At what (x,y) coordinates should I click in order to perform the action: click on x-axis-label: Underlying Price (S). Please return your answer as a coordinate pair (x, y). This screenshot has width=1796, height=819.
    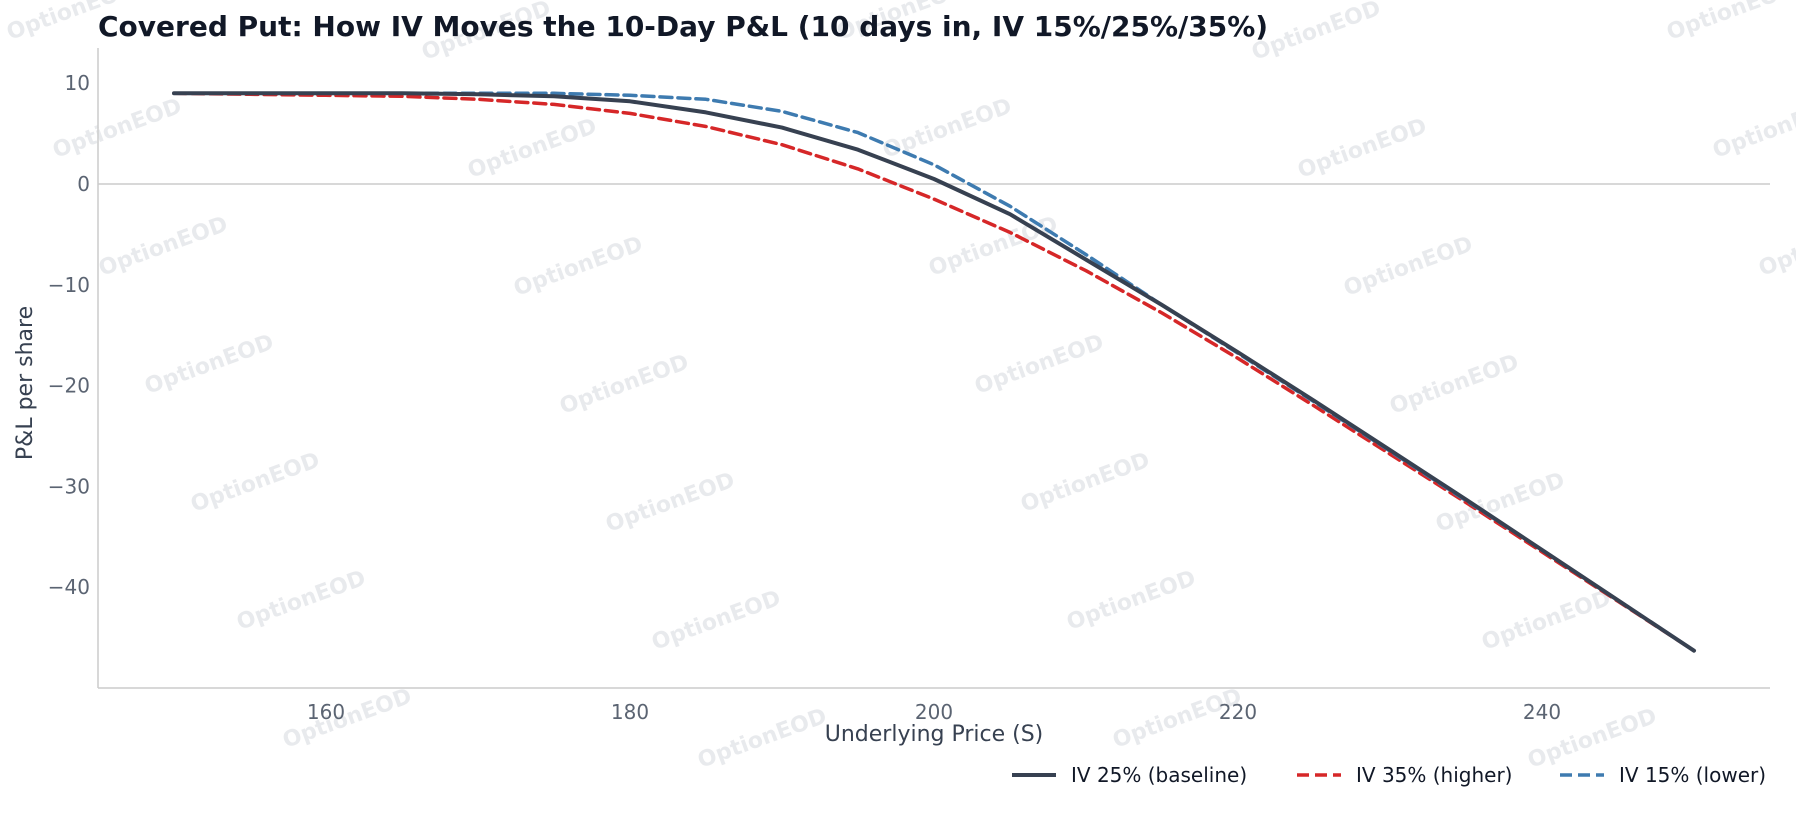
    Looking at the image, I should click on (934, 734).